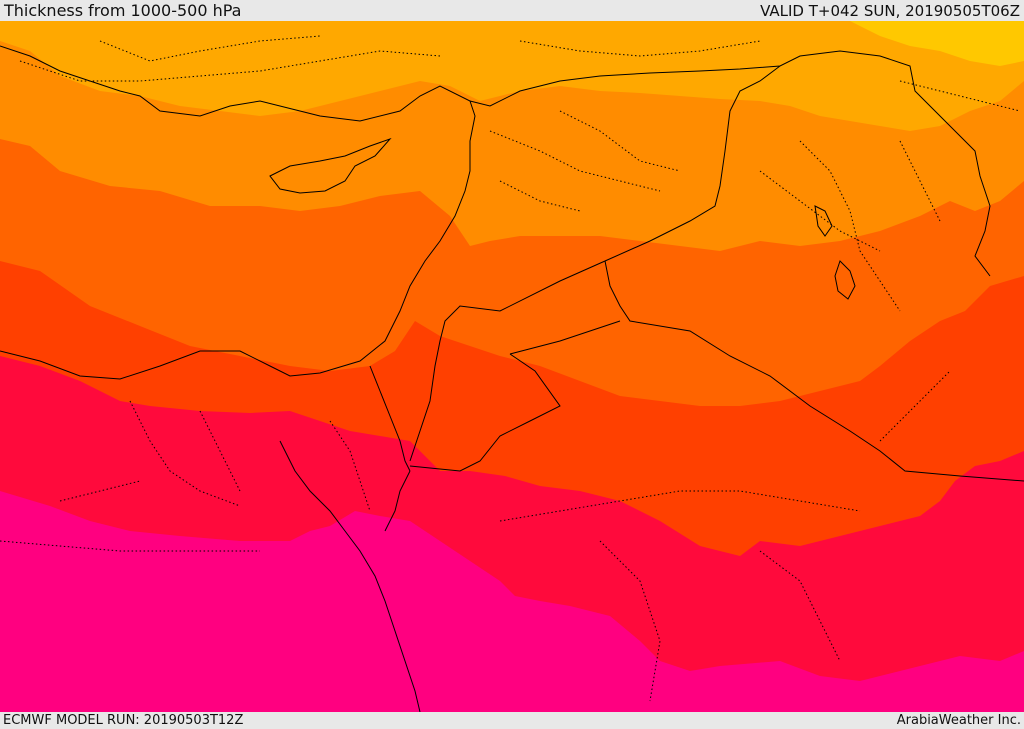 This screenshot has height=729, width=1024. What do you see at coordinates (814, 371) in the screenshot?
I see `jordan-saudi-border` at bounding box center [814, 371].